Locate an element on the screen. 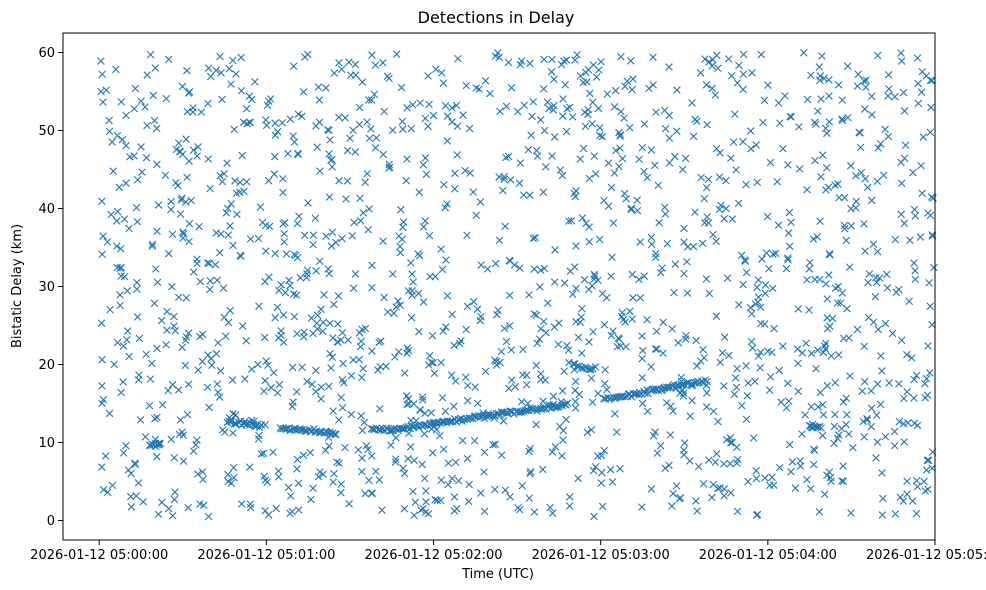 The image size is (986, 590). x-tick-label: 2026-01-12 05:01:00 is located at coordinates (266, 555).